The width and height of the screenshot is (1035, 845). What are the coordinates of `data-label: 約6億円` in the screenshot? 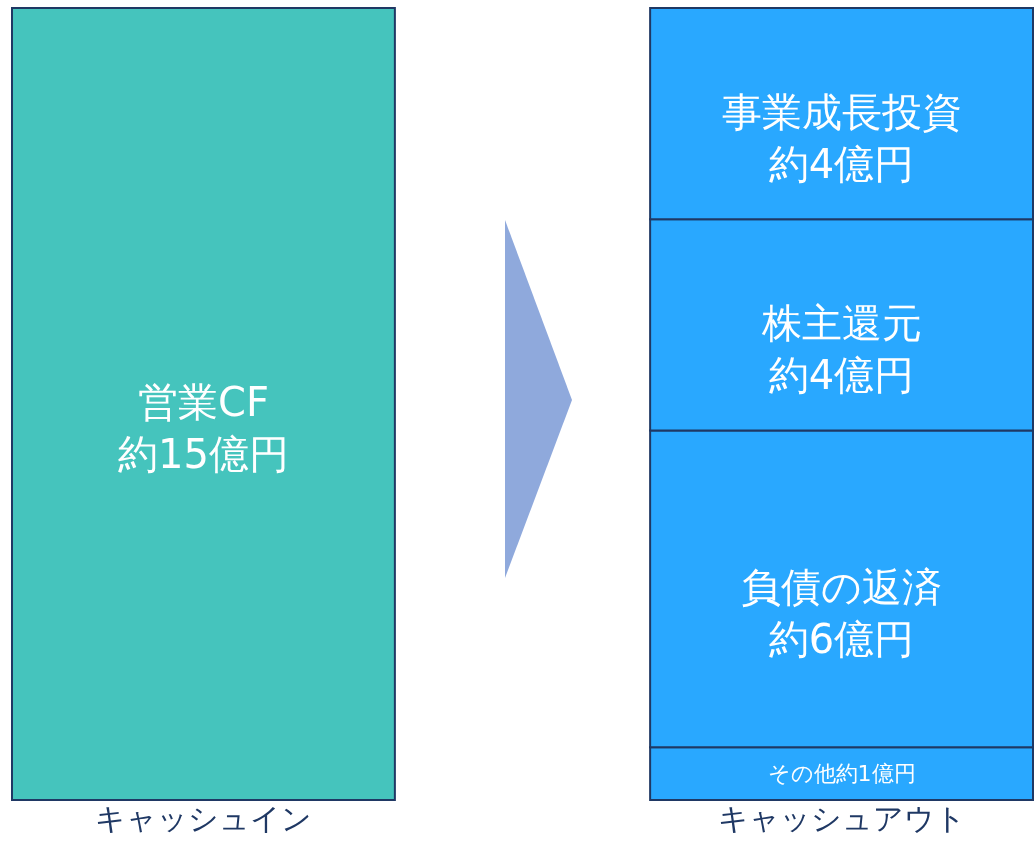 It's located at (841, 638).